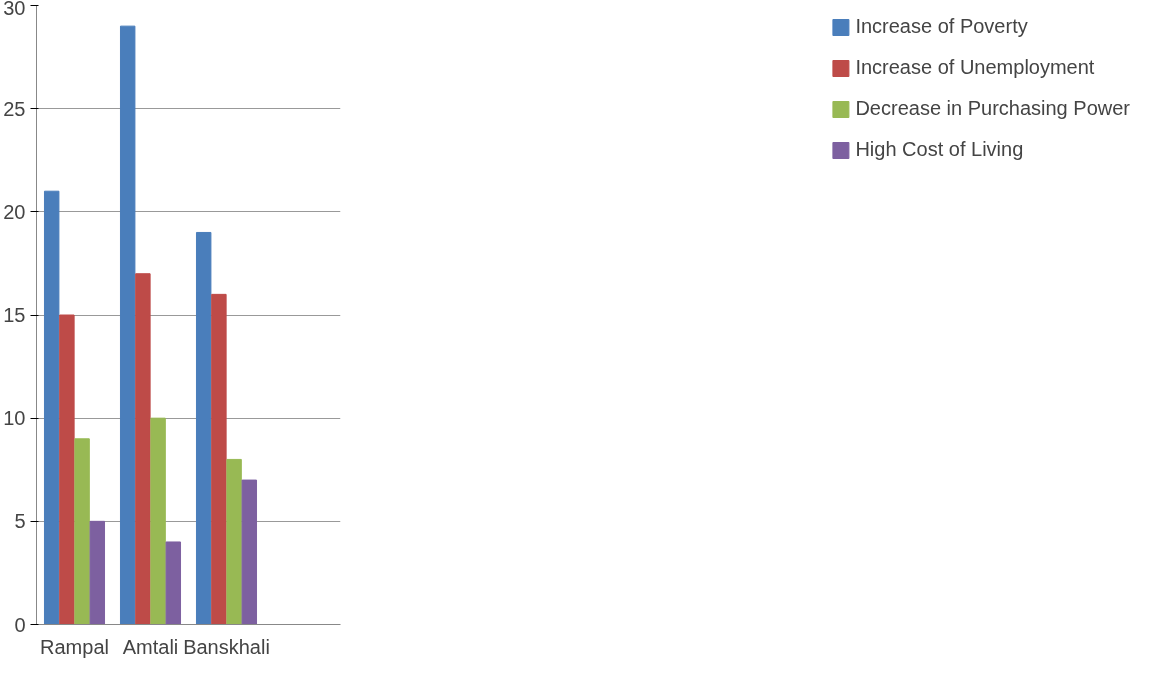  Describe the element at coordinates (74, 646) in the screenshot. I see `x-tick-label: Rampal` at that location.